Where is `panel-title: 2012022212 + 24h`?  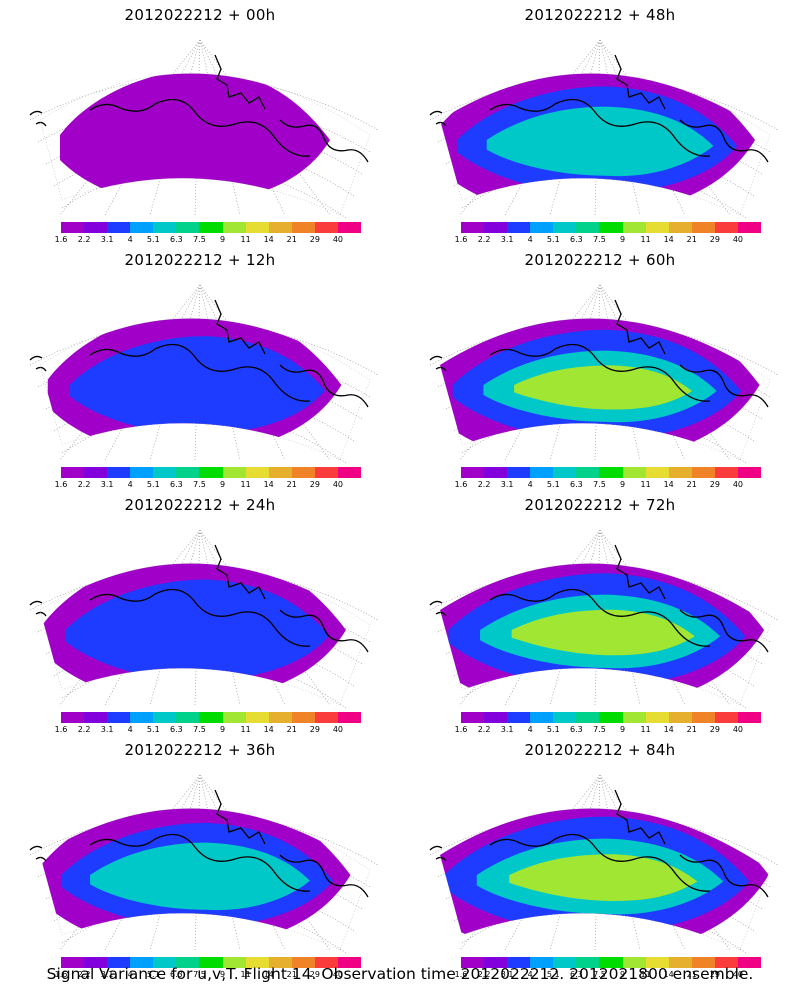 panel-title: 2012022212 + 24h is located at coordinates (200, 505).